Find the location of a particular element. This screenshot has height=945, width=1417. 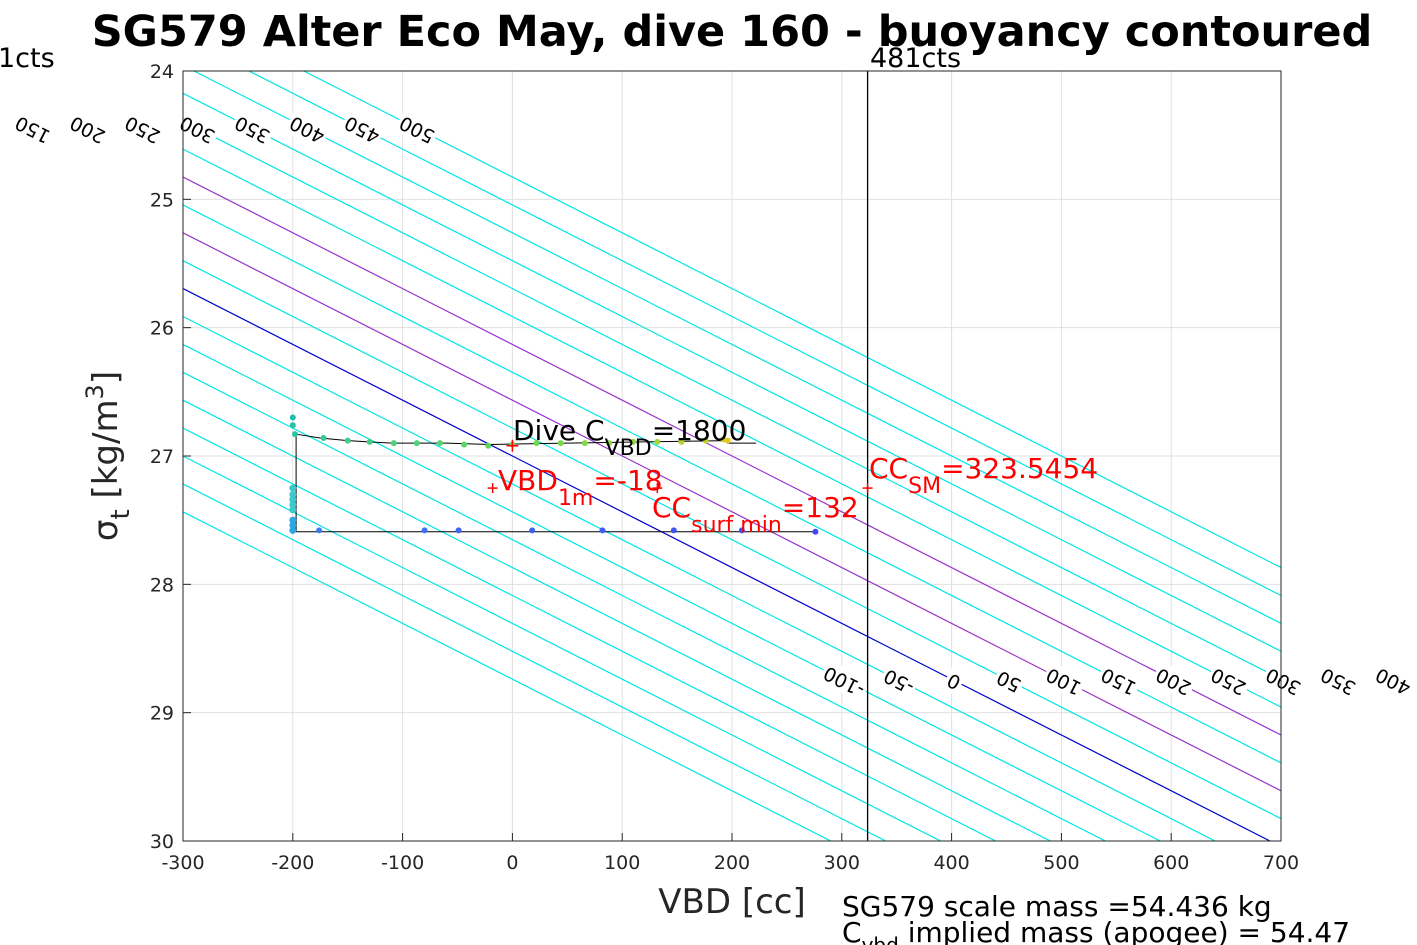

footer-implied-main: C is located at coordinates (852, 930).